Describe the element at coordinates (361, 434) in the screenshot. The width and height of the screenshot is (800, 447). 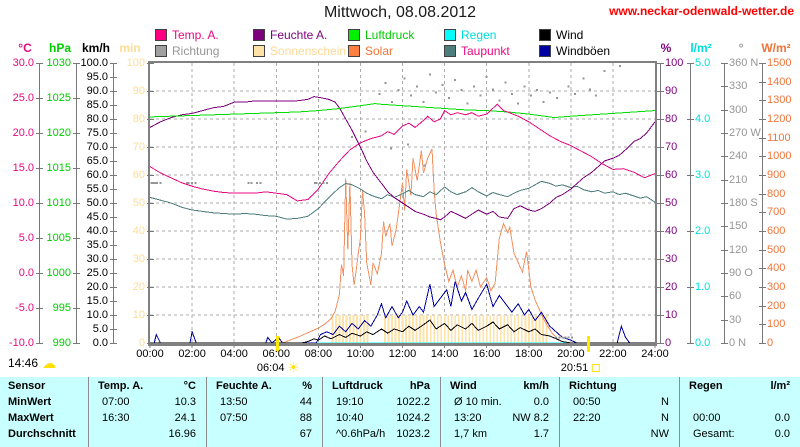
I see `table-cell-time: ^0.6hPa/h` at that location.